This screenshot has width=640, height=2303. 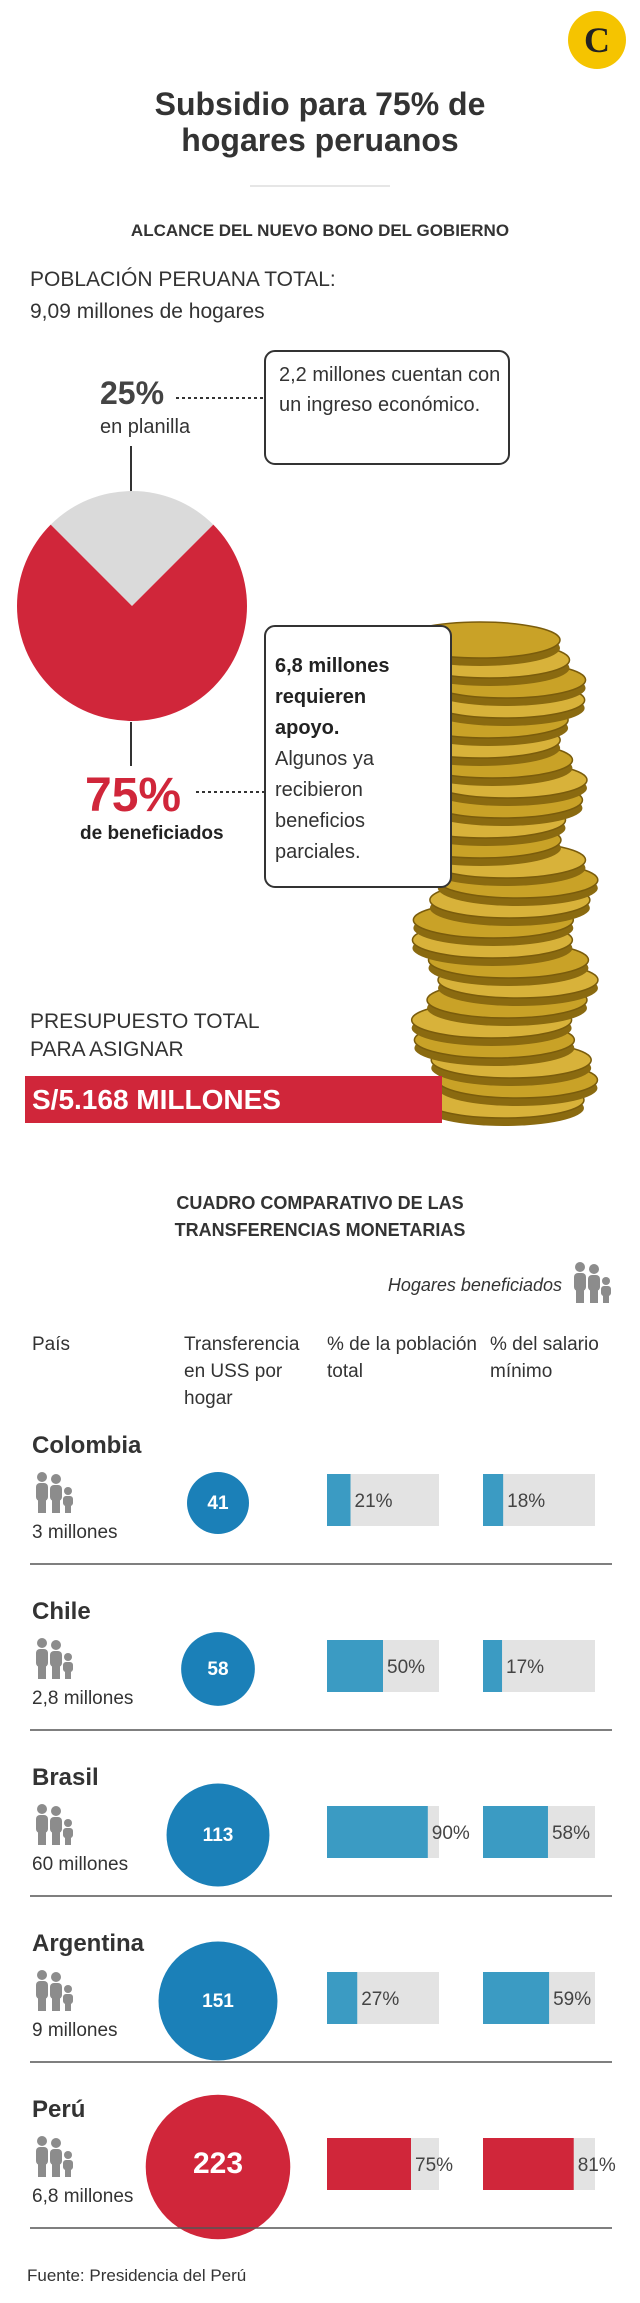 I want to click on country: Brasil, so click(x=65, y=1777).